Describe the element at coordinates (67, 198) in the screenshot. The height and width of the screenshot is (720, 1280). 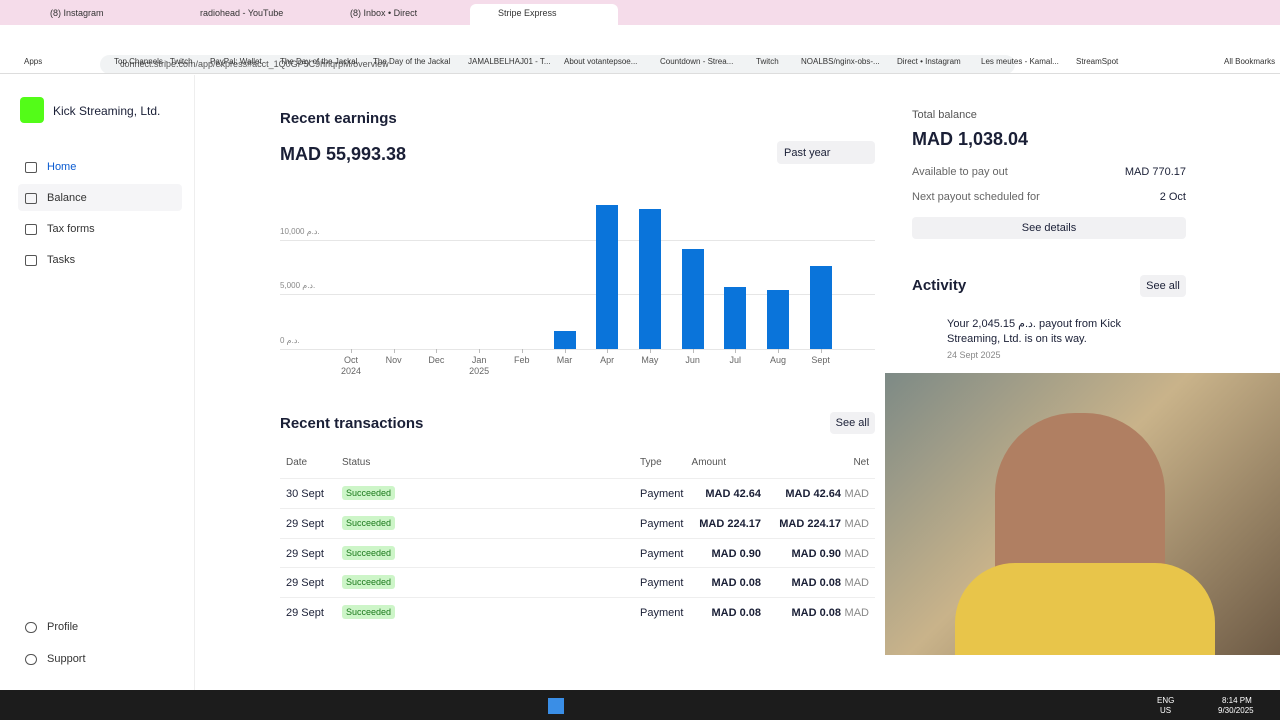
I see `nav-item: Balance` at that location.